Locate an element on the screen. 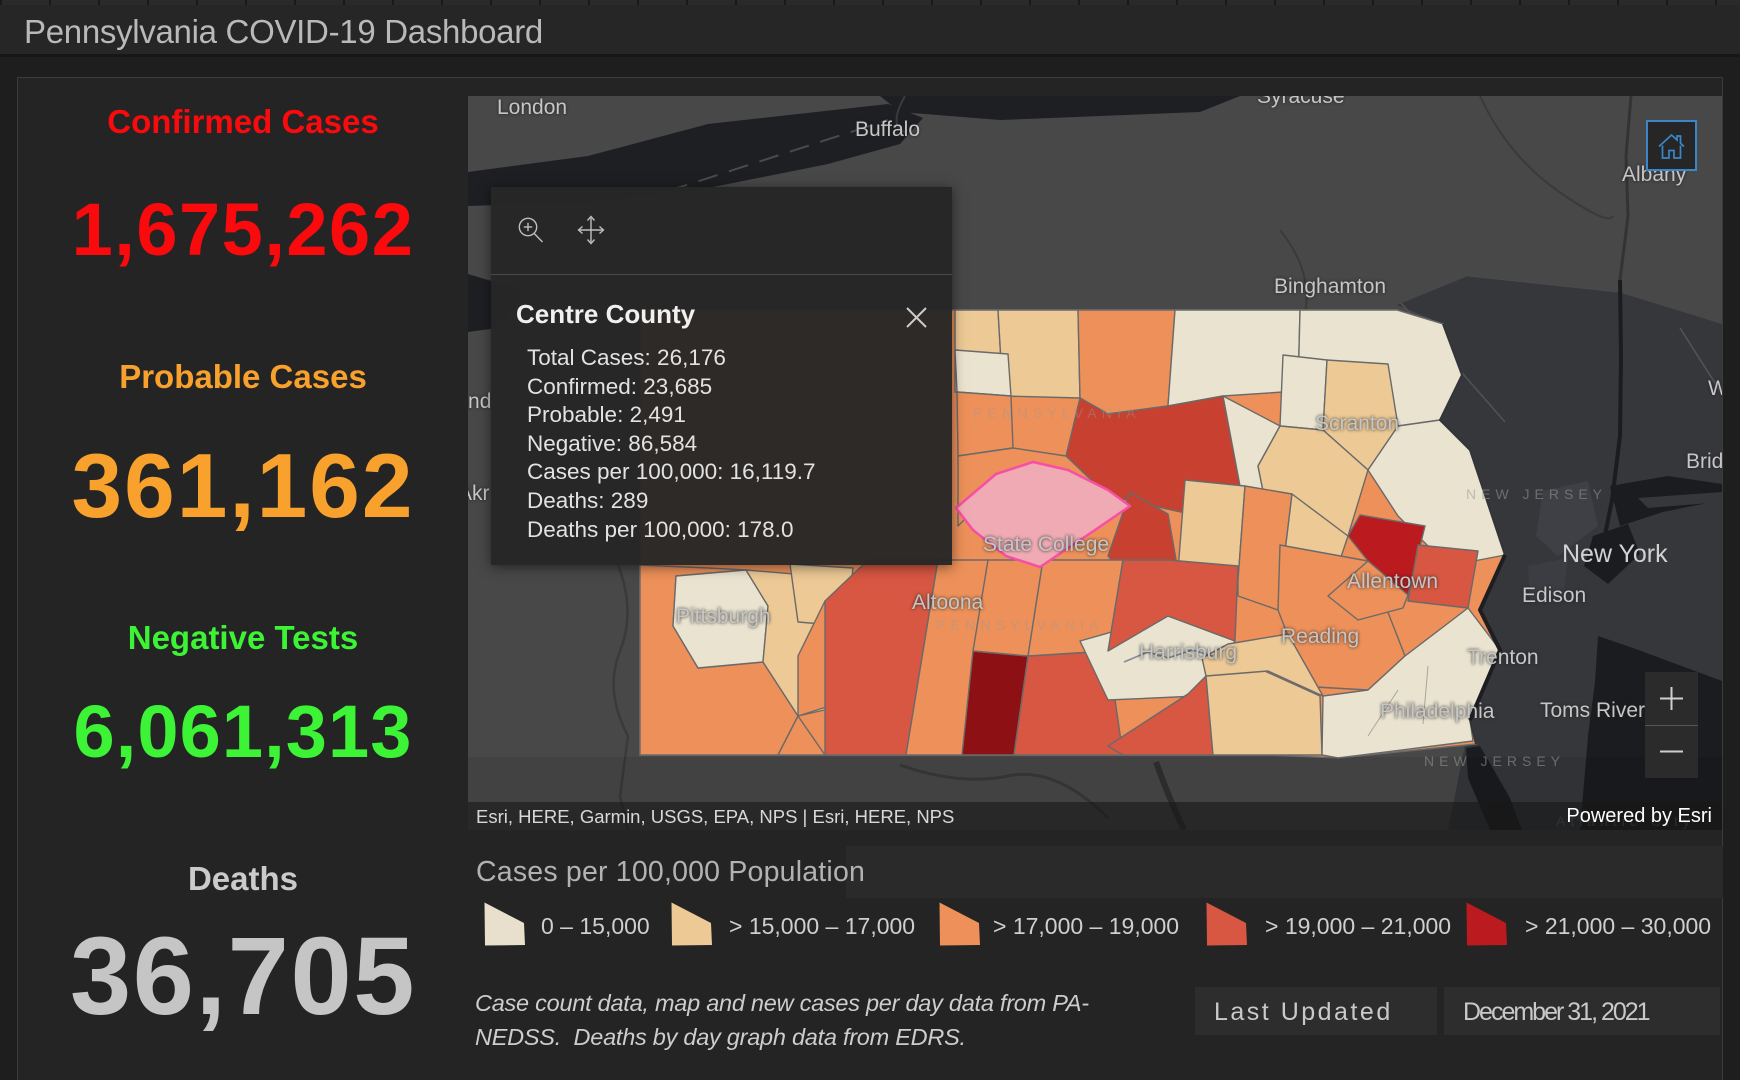  svg-text: New York is located at coordinates (1615, 554).